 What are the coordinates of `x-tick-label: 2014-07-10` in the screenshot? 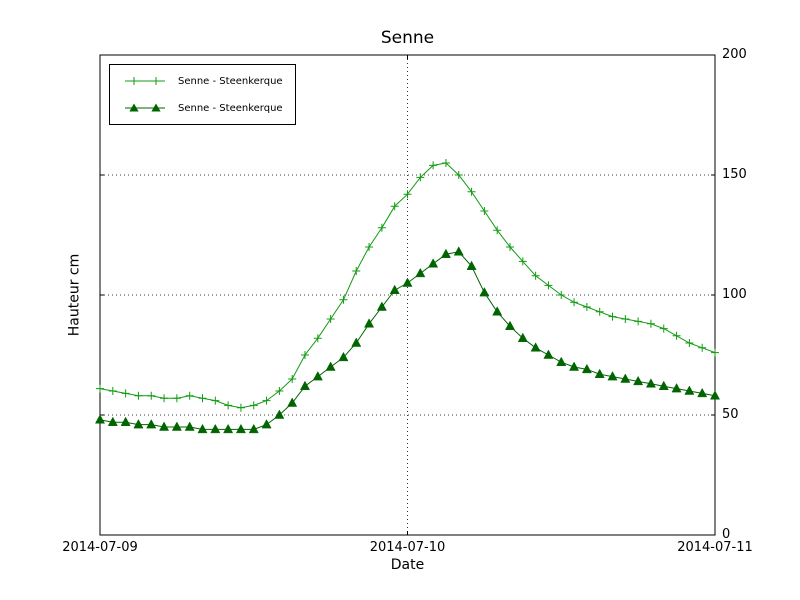 It's located at (407, 547).